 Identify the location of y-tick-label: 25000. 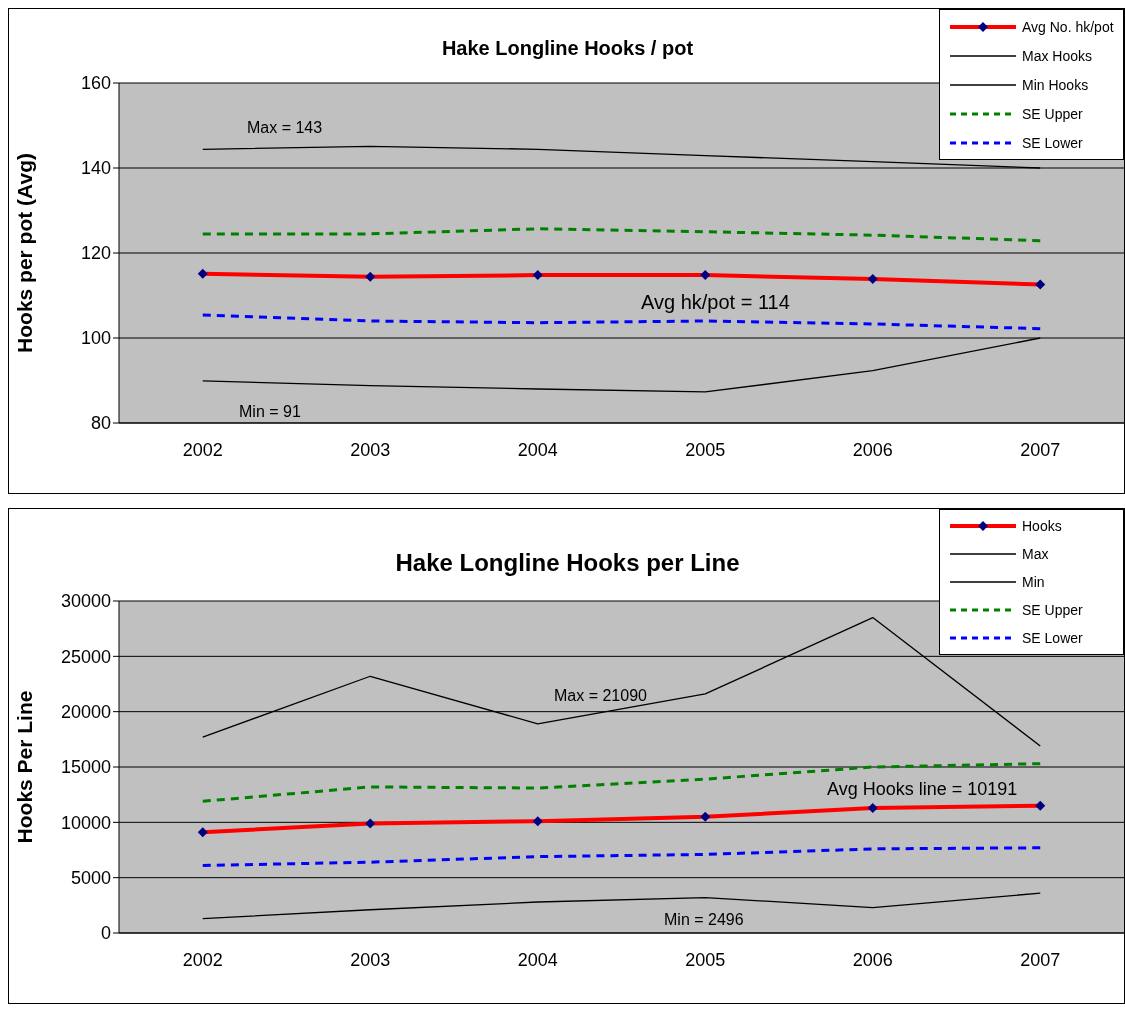
(85, 656).